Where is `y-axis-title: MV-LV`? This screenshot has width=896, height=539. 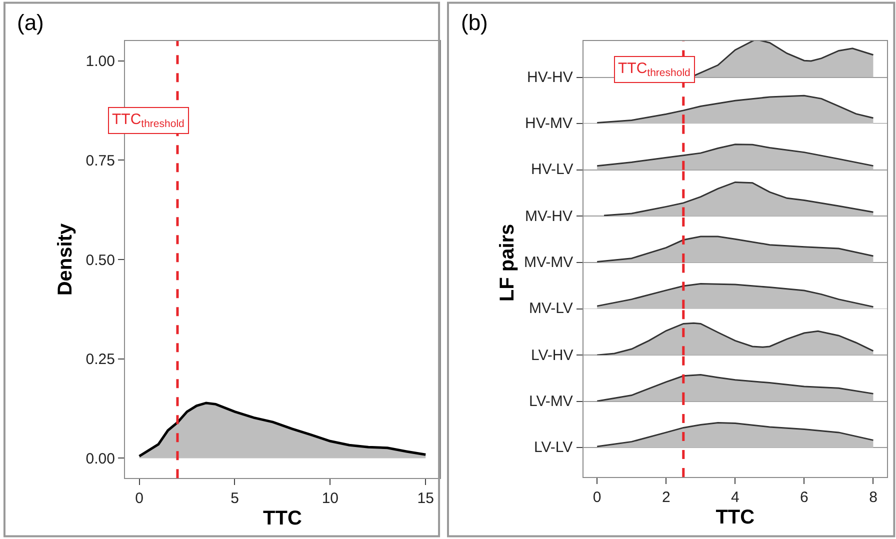 y-axis-title: MV-LV is located at coordinates (551, 308).